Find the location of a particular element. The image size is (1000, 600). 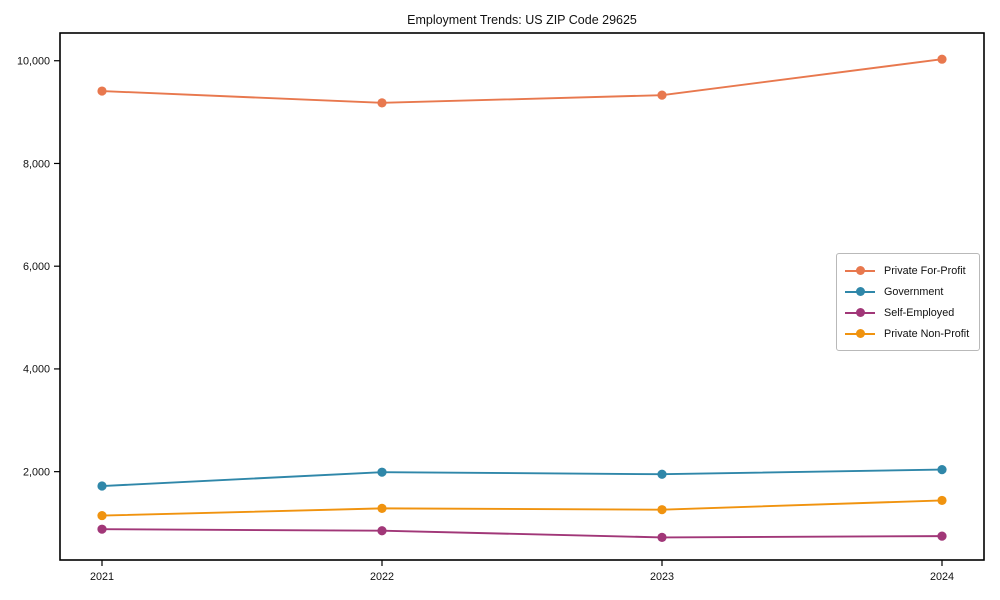

legend-item: Self-Employed is located at coordinates (908, 312).